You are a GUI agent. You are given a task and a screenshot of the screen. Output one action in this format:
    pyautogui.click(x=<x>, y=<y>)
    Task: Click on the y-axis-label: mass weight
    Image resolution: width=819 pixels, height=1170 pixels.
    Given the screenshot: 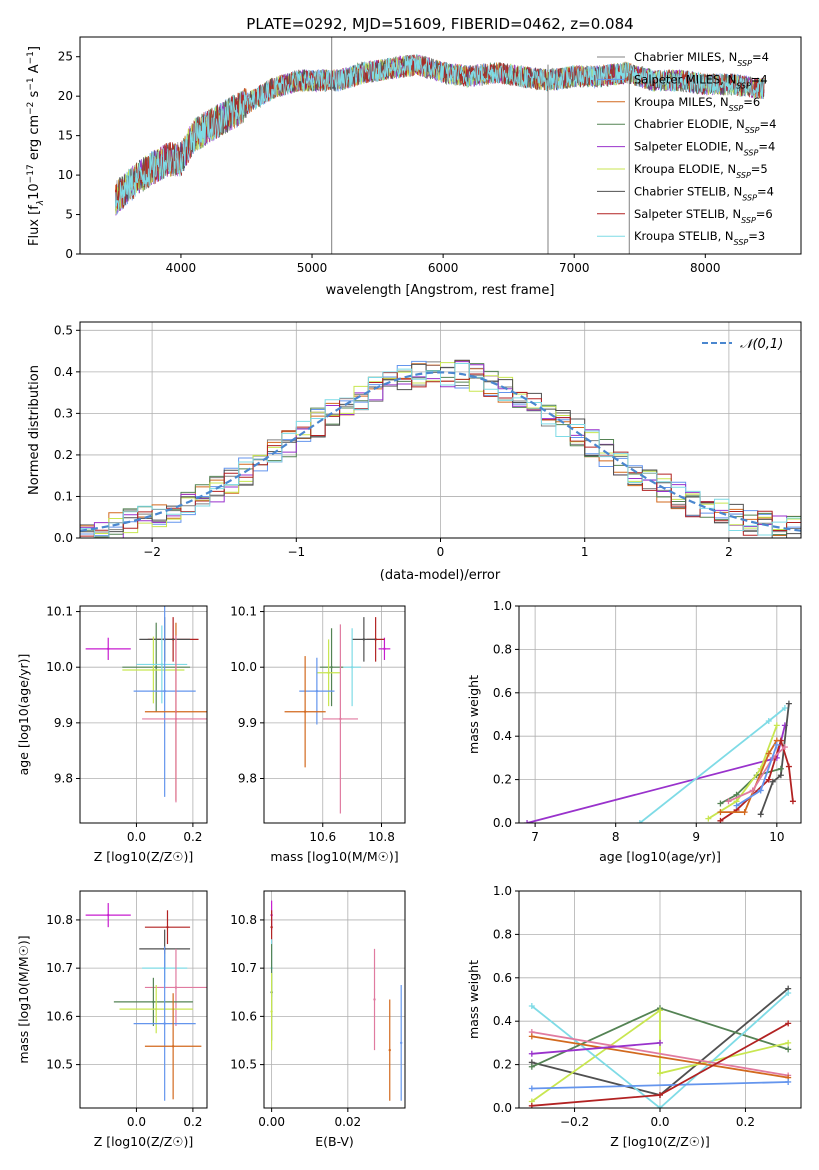 What is the action you would take?
    pyautogui.click(x=473, y=714)
    